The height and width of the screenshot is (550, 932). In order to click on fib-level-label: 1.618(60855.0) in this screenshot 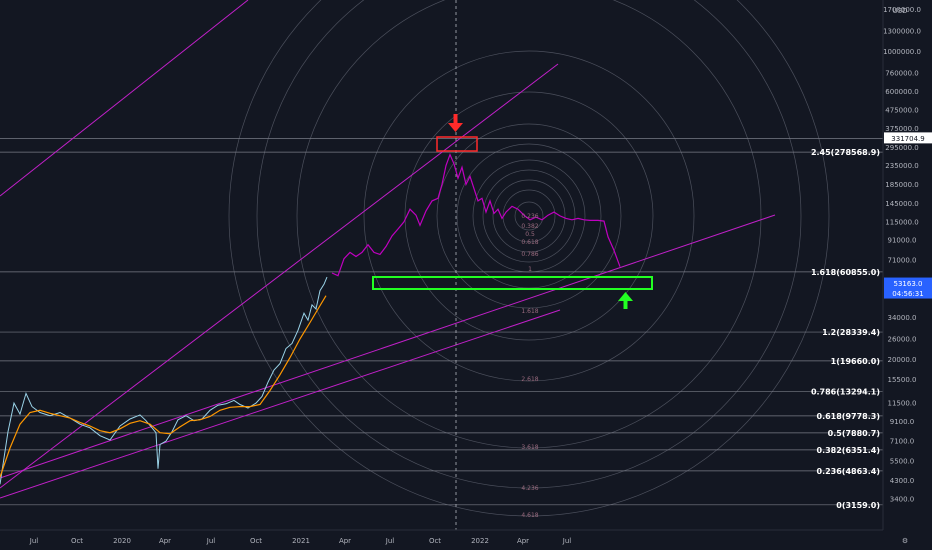, I will do `click(845, 272)`.